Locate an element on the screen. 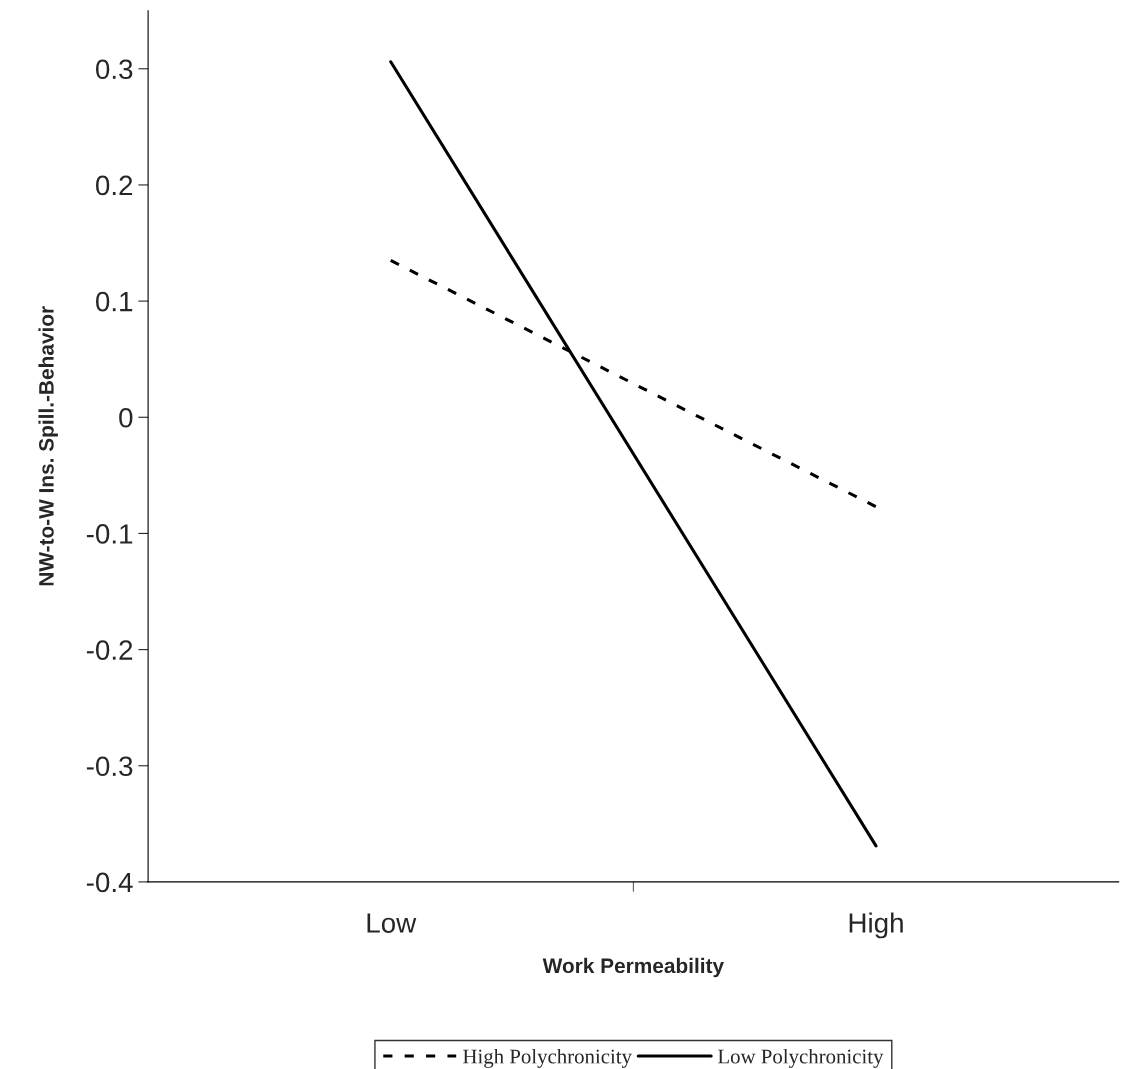 This screenshot has height=1069, width=1122. y-tick-label: -0.1 is located at coordinates (109, 534).